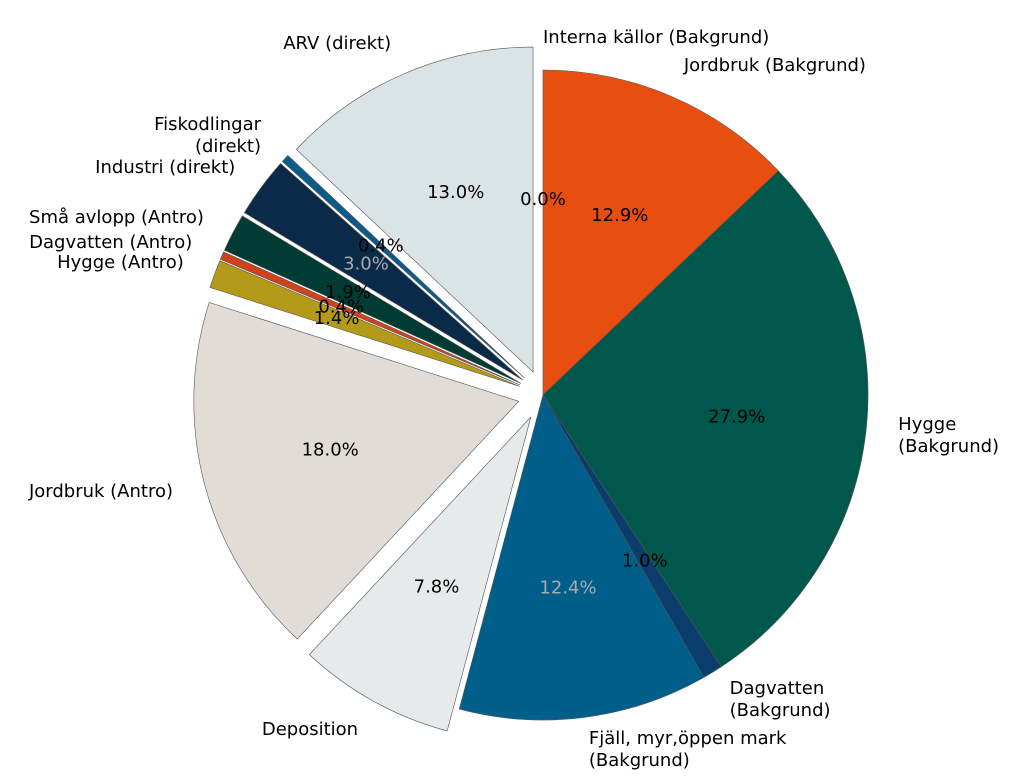 This screenshot has width=1015, height=776. I want to click on value-label: 7.8%, so click(437, 587).